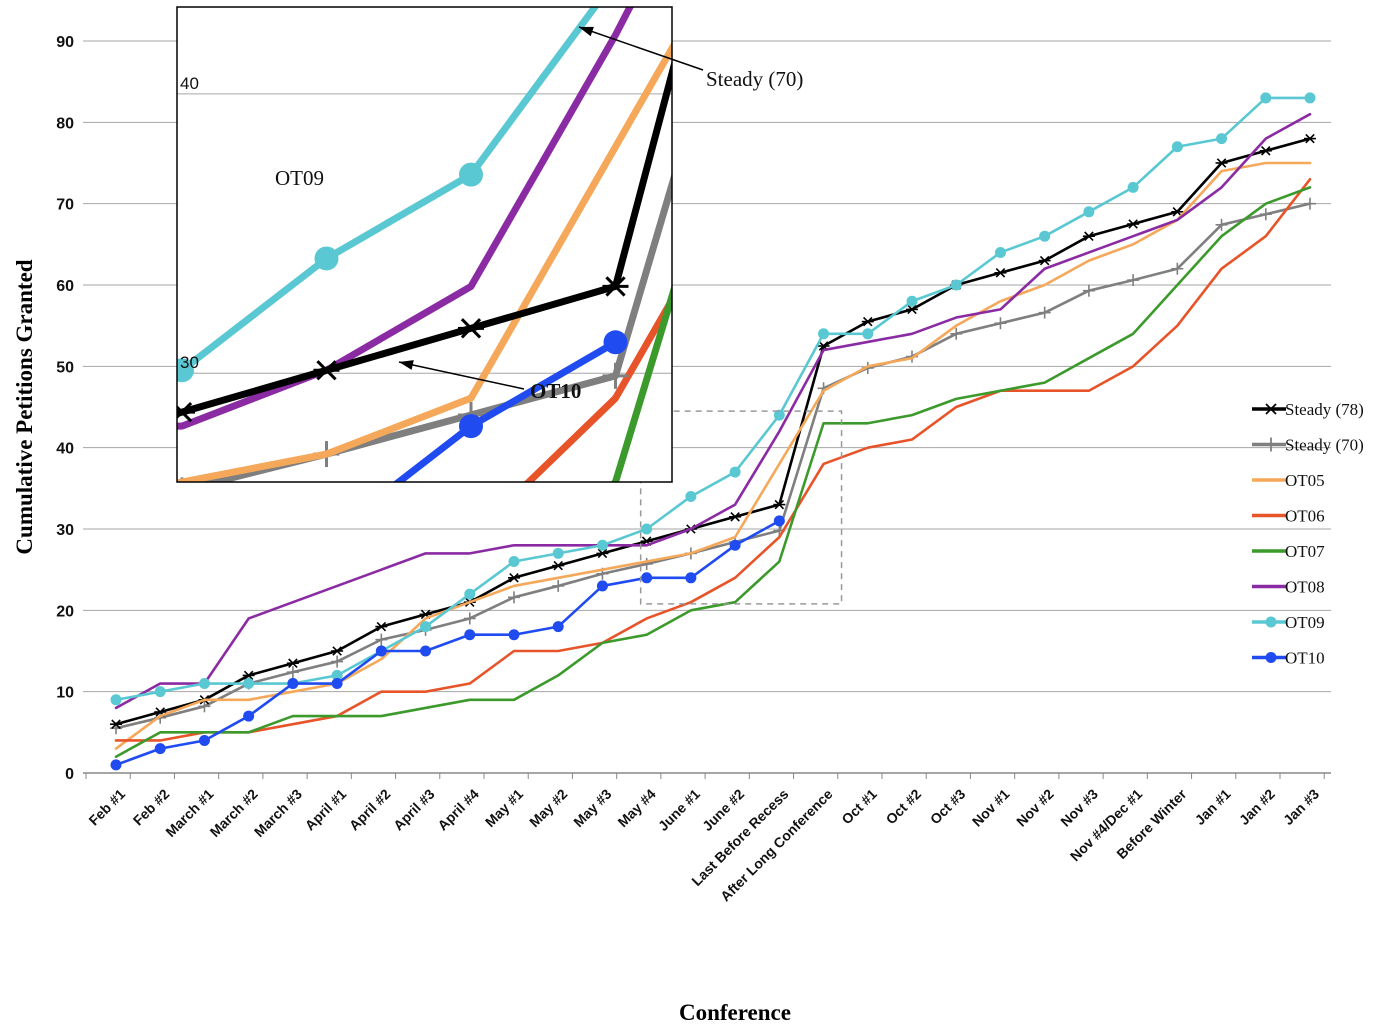  Describe the element at coordinates (592, 808) in the screenshot. I see `x-tick-label: May #3` at that location.